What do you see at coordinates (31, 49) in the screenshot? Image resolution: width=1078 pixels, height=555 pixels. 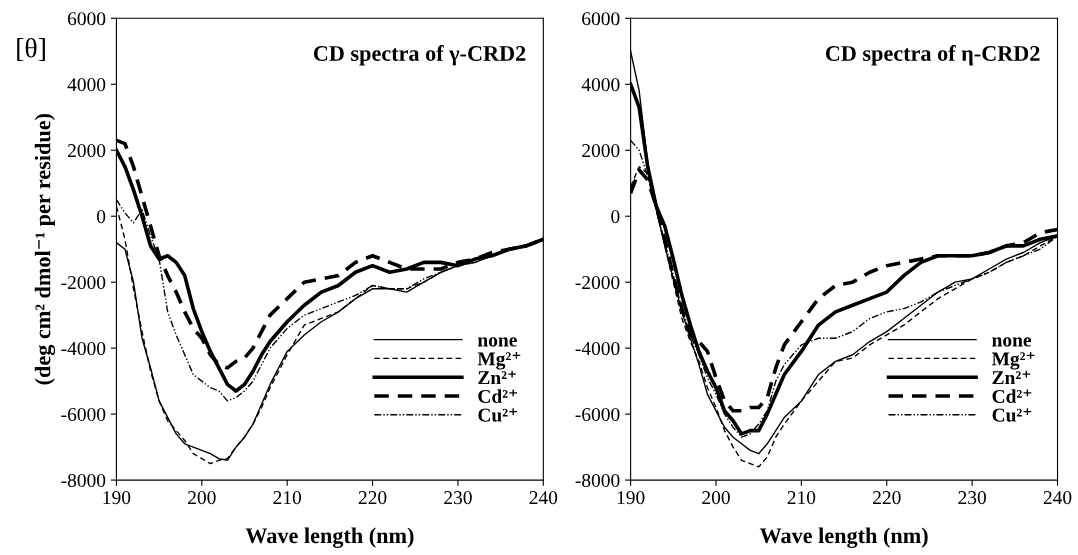 I see `text: [θ]` at bounding box center [31, 49].